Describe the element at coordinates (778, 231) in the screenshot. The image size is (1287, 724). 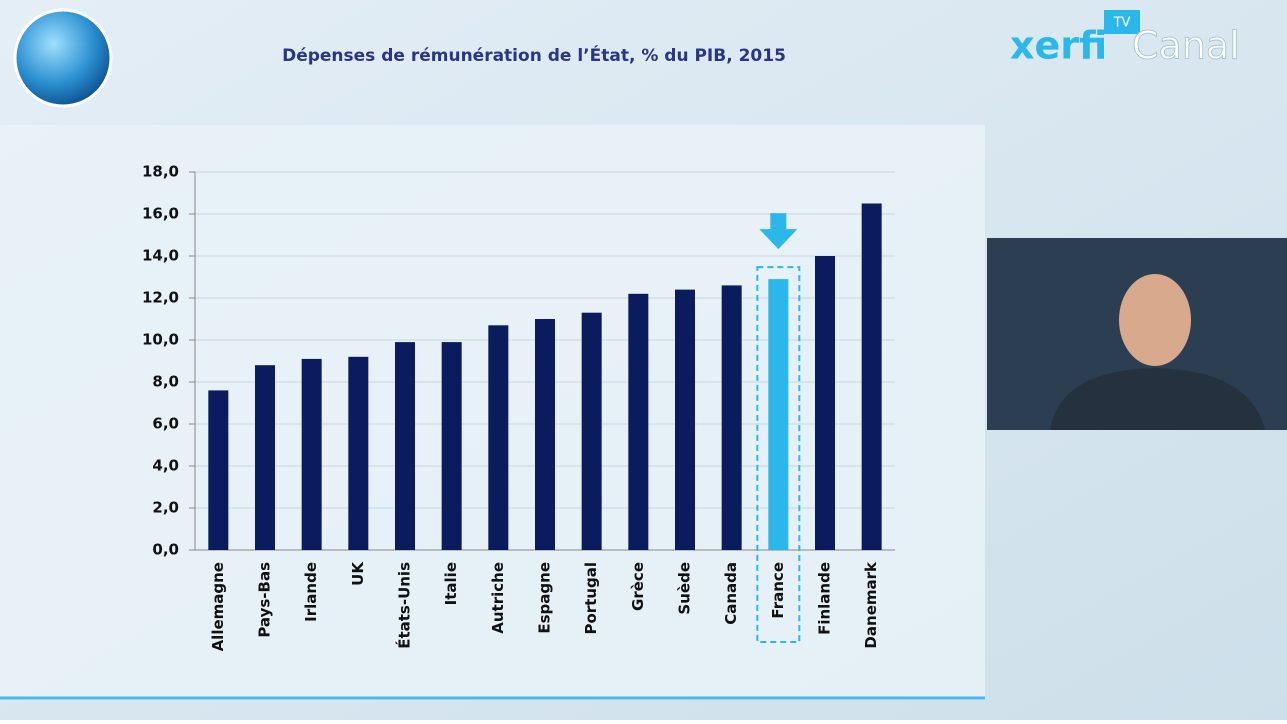
I see `highlight-arrow` at that location.